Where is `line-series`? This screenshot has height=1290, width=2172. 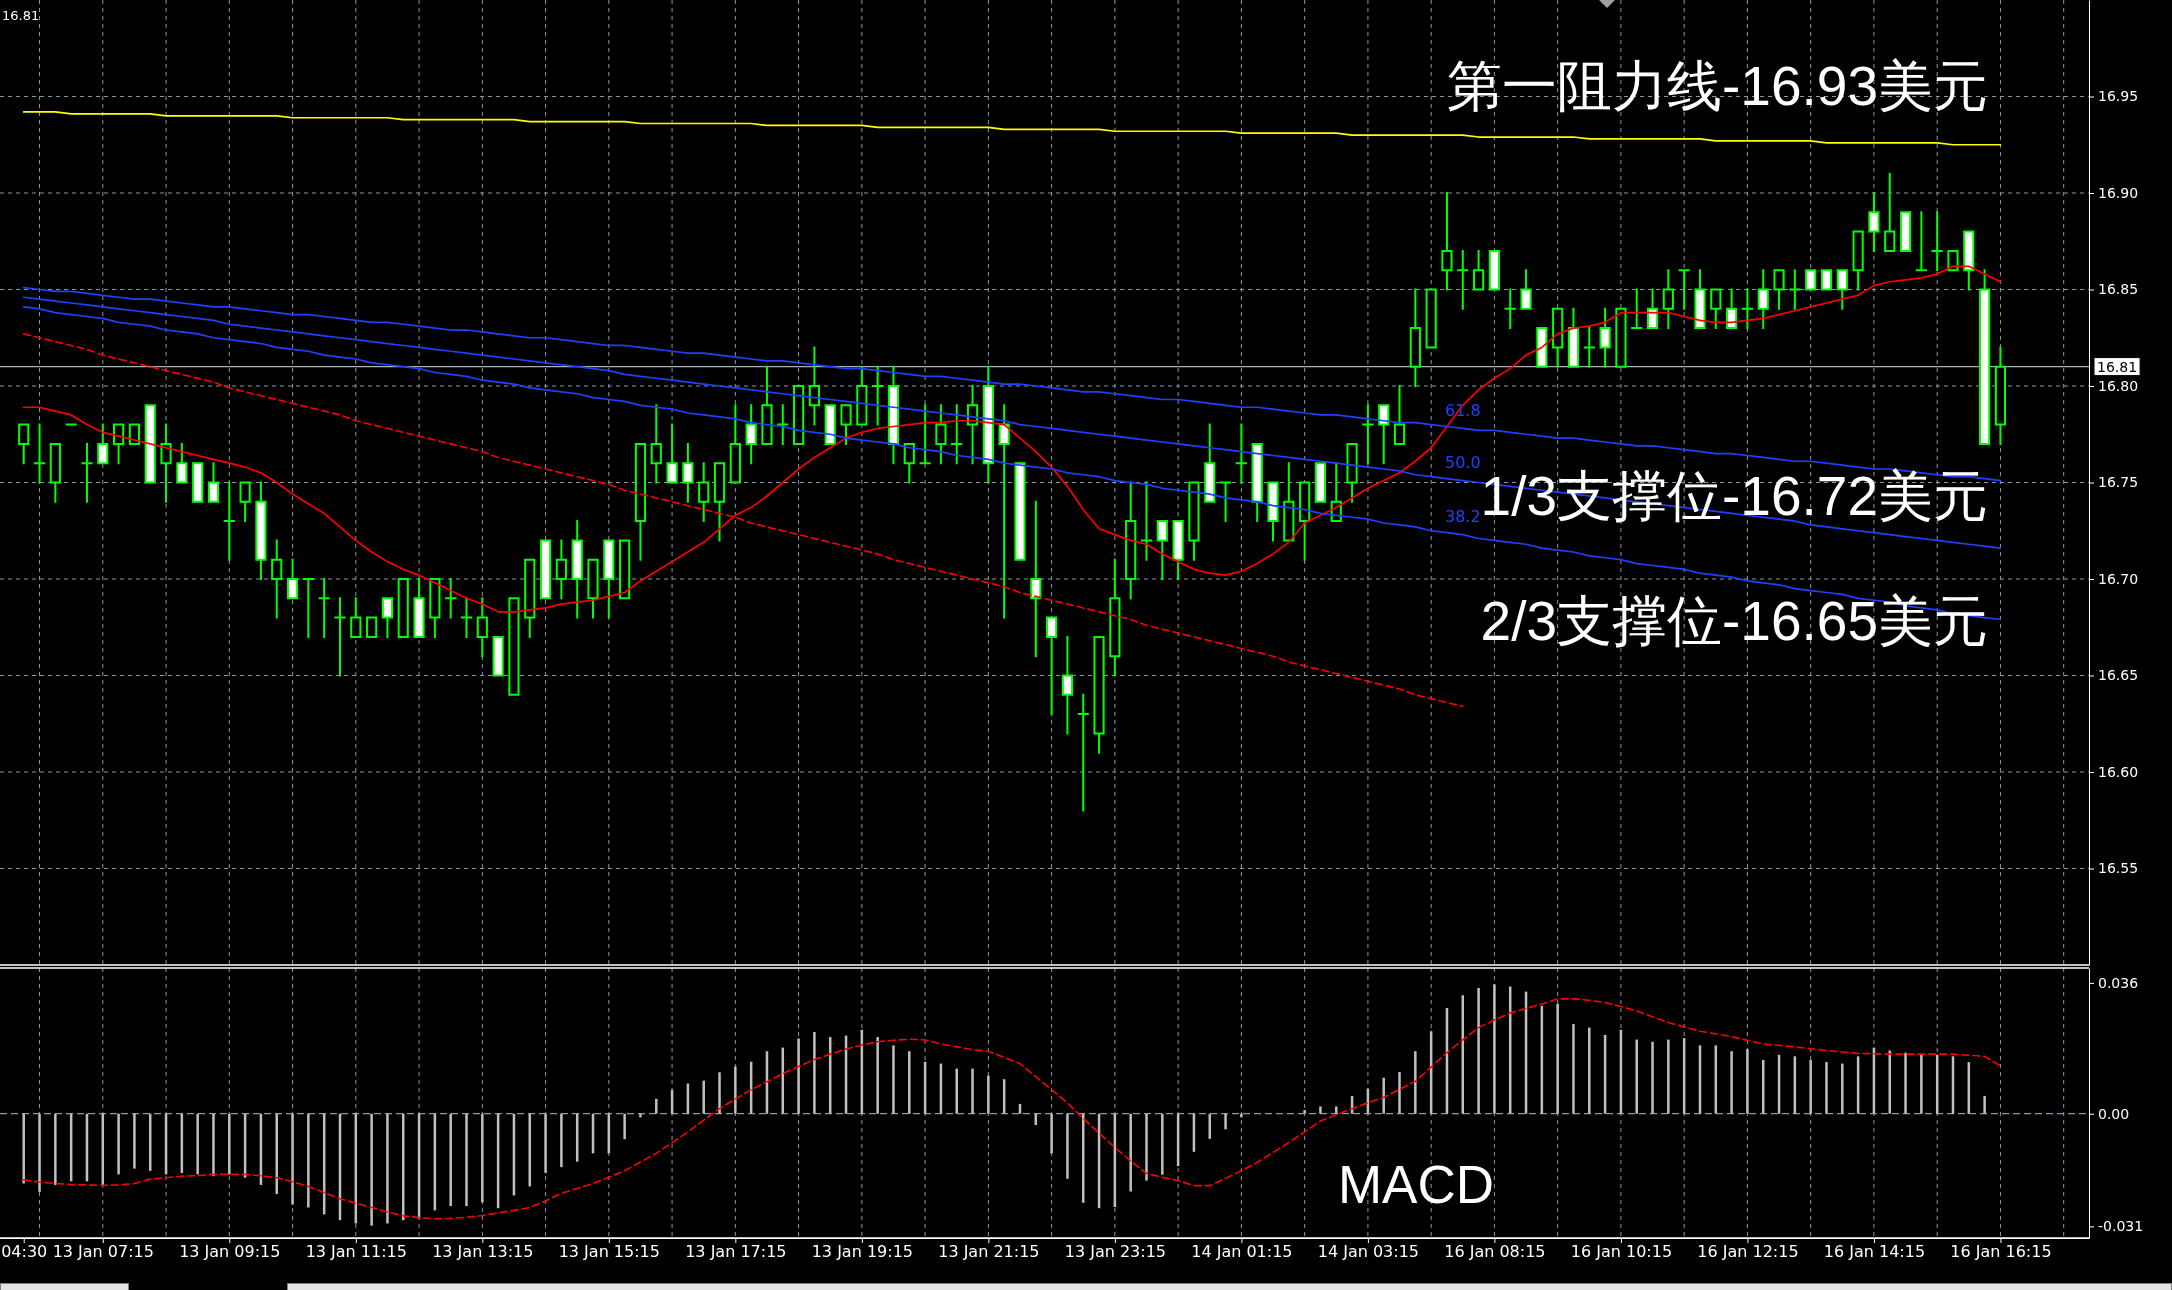 line-series is located at coordinates (1012, 128).